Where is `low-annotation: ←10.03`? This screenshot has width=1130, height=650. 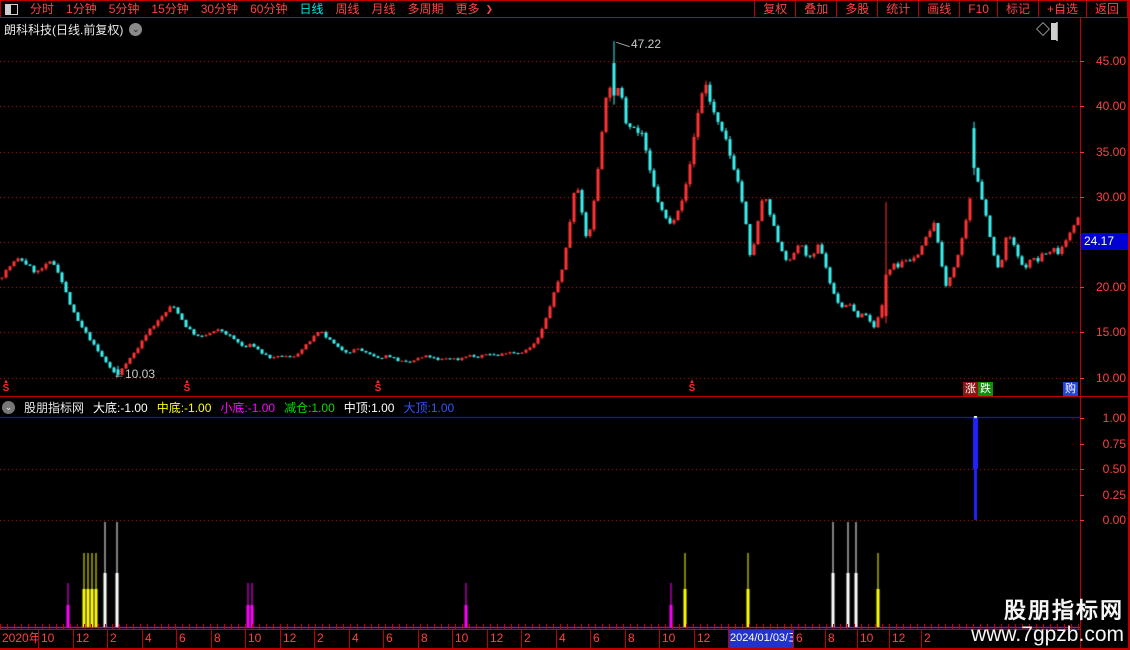 low-annotation: ←10.03 is located at coordinates (134, 374).